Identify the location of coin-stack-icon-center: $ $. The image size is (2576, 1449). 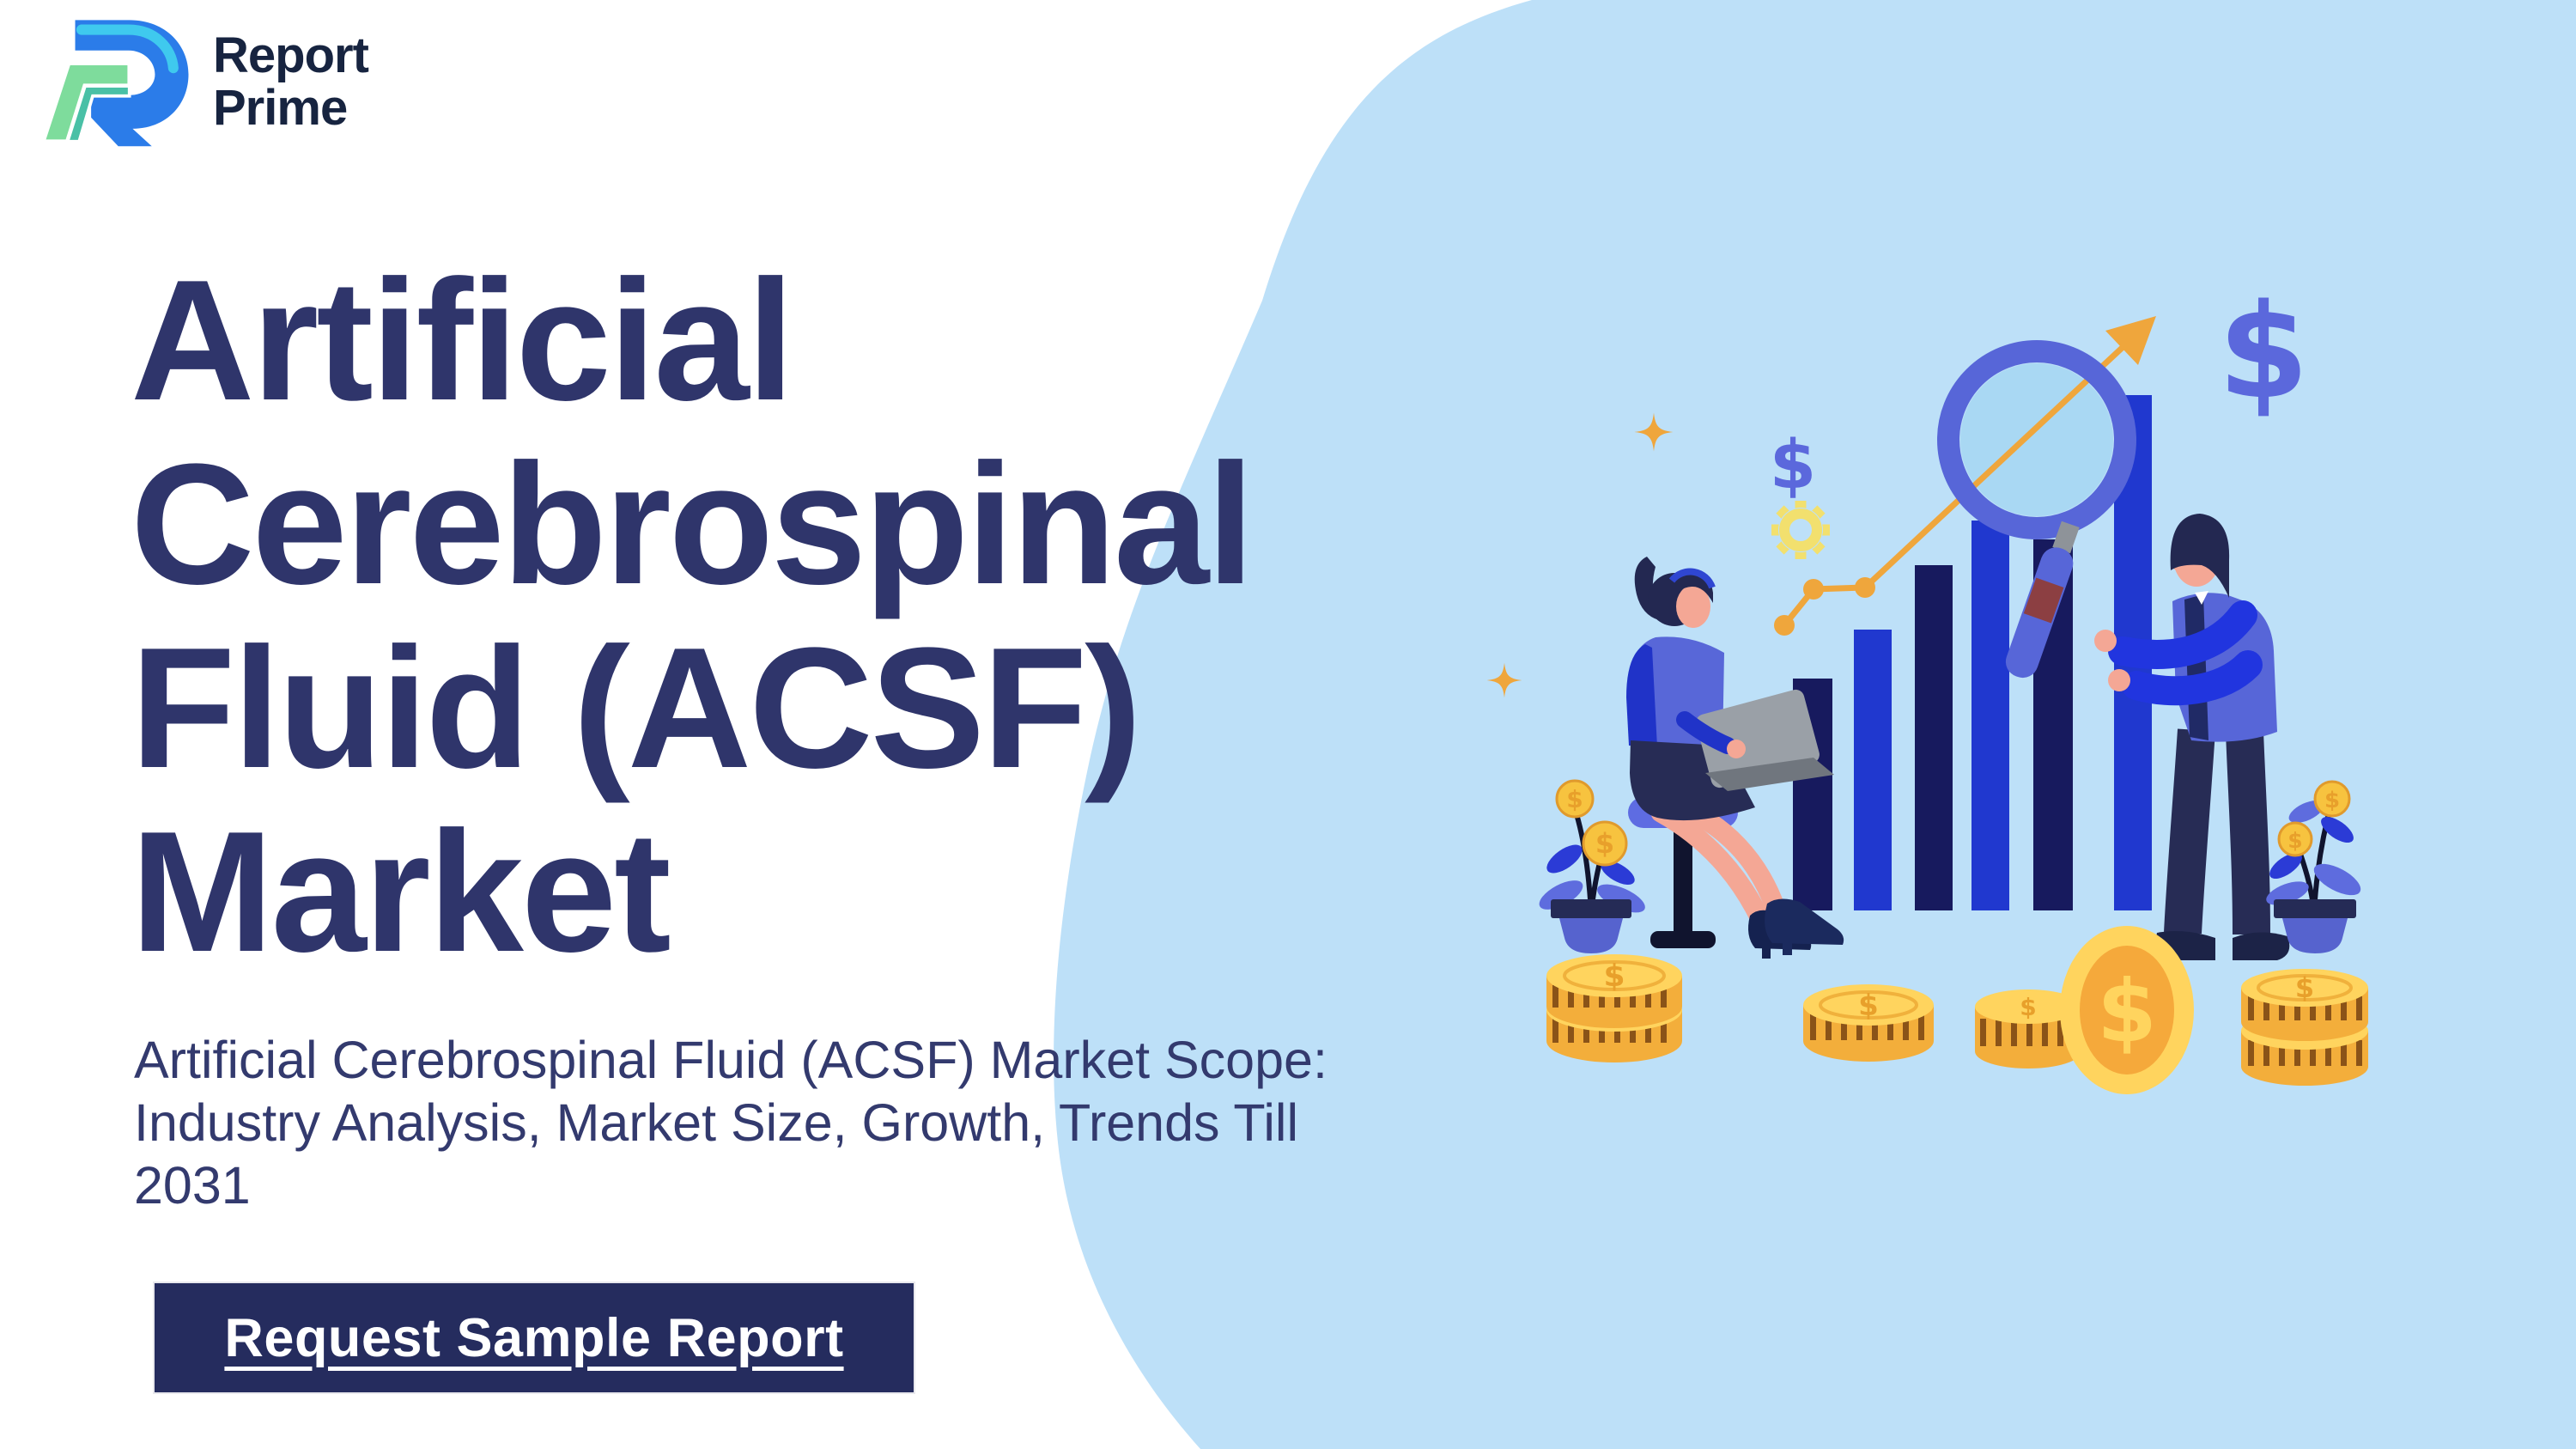
(2084, 1010).